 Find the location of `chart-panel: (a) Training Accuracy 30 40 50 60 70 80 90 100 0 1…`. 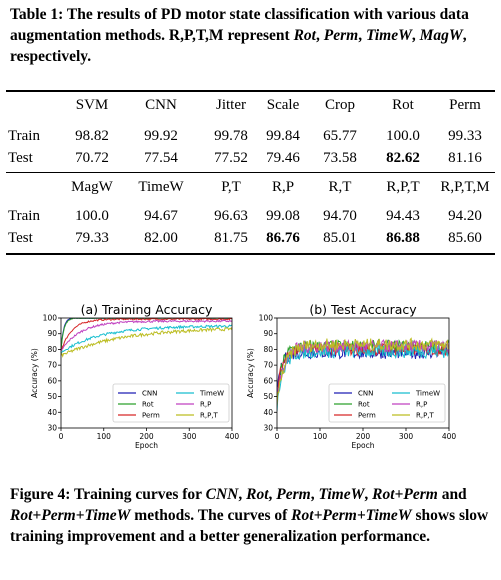

chart-panel: (a) Training Accuracy 30 40 50 60 70 80 90 100 0 1… is located at coordinates (134, 376).